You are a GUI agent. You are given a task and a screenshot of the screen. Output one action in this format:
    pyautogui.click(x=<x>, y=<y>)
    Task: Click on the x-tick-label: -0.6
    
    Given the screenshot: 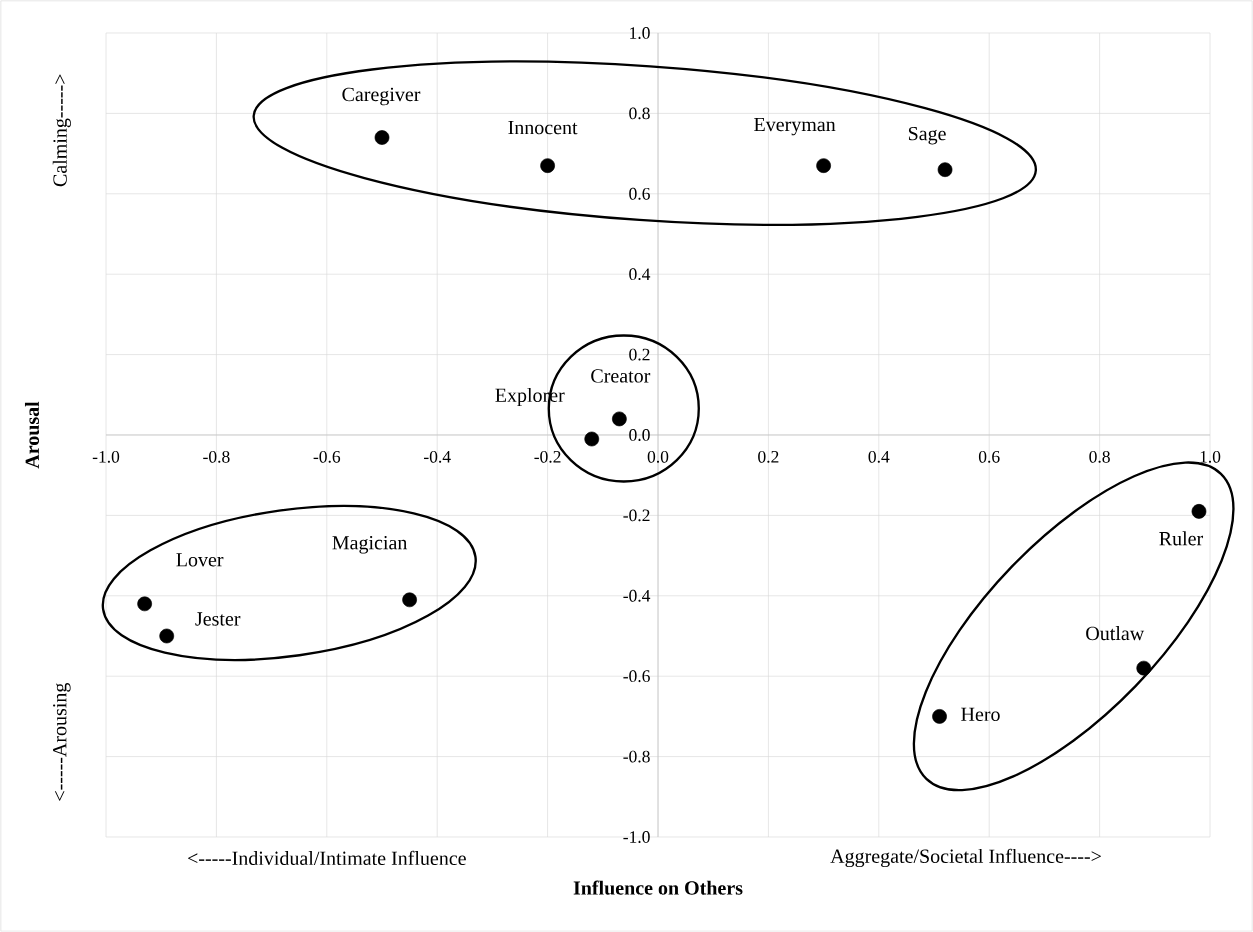 What is the action you would take?
    pyautogui.click(x=327, y=456)
    